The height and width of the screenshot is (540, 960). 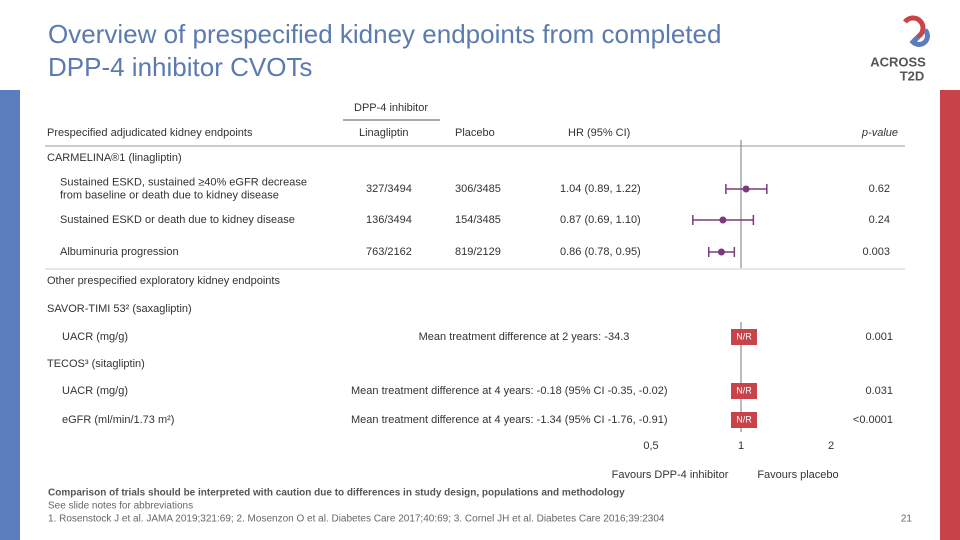 What do you see at coordinates (950, 315) in the screenshot?
I see `right-bar` at bounding box center [950, 315].